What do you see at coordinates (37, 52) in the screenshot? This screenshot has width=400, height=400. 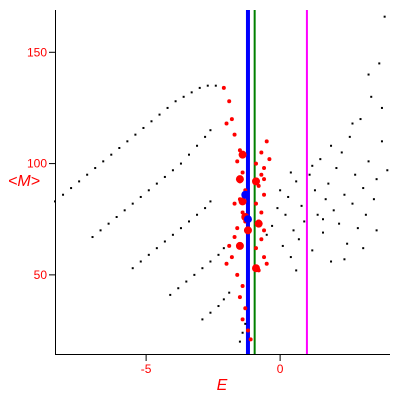 I see `y-tick-label: 150` at bounding box center [37, 52].